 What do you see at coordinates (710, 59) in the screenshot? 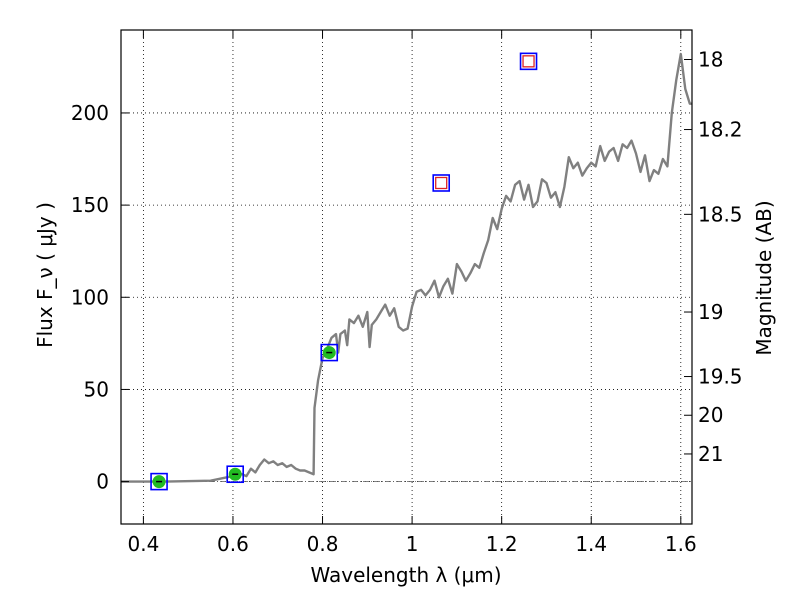
I see `right-tick-label: 18` at bounding box center [710, 59].